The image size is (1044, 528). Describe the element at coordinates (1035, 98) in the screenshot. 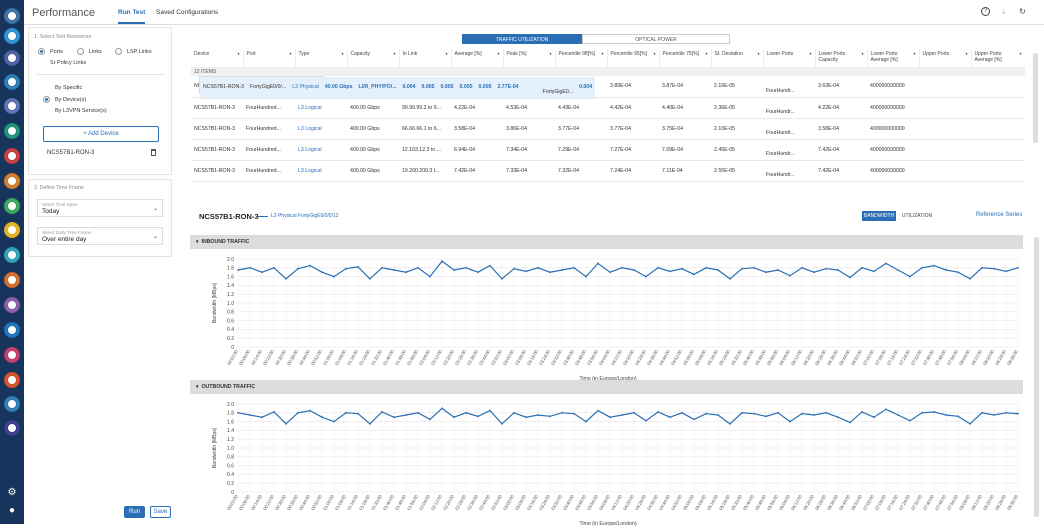

I see `table-scrollbar` at that location.